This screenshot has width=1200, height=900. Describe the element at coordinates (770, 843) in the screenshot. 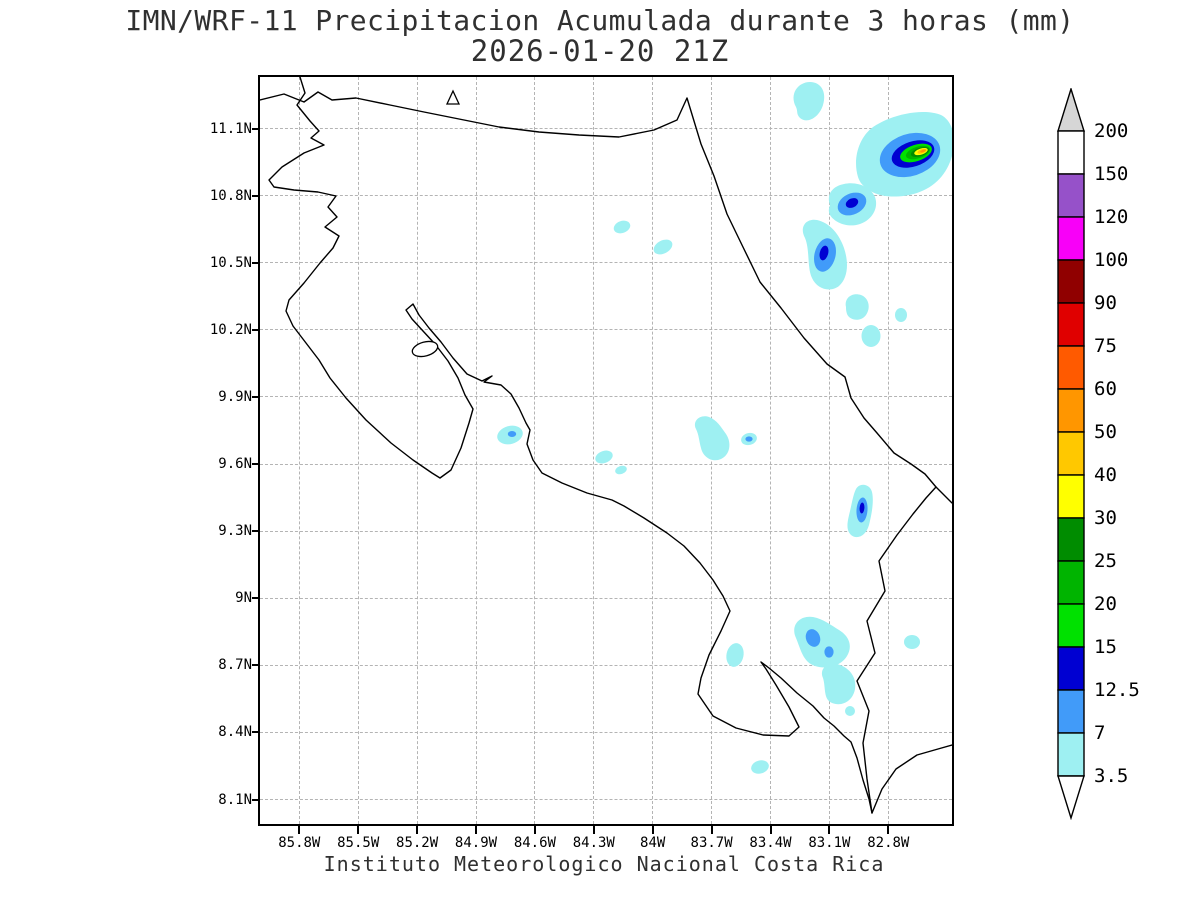

I see `lon-tick-label: 83.4W` at that location.